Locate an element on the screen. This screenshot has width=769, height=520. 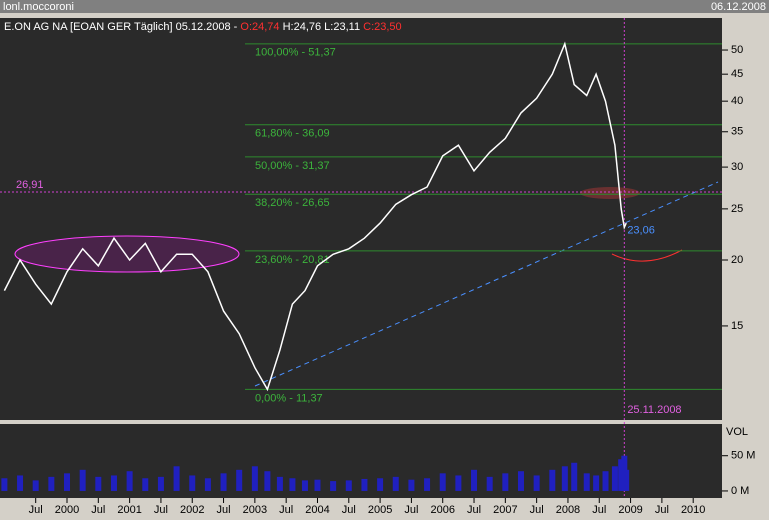
title-bar is located at coordinates (384, 6).